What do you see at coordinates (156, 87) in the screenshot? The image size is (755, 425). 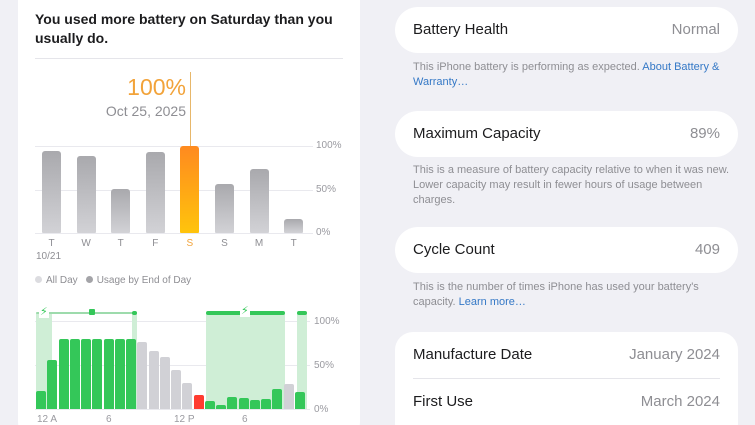 I see `selected-value: 100%` at bounding box center [156, 87].